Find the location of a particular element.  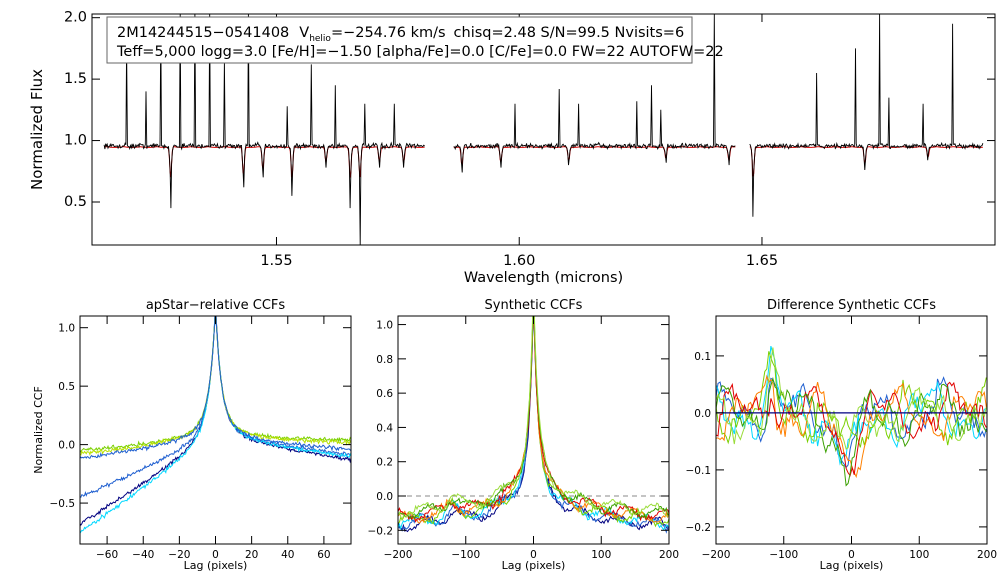

info-box-frame is located at coordinates (399, 40).